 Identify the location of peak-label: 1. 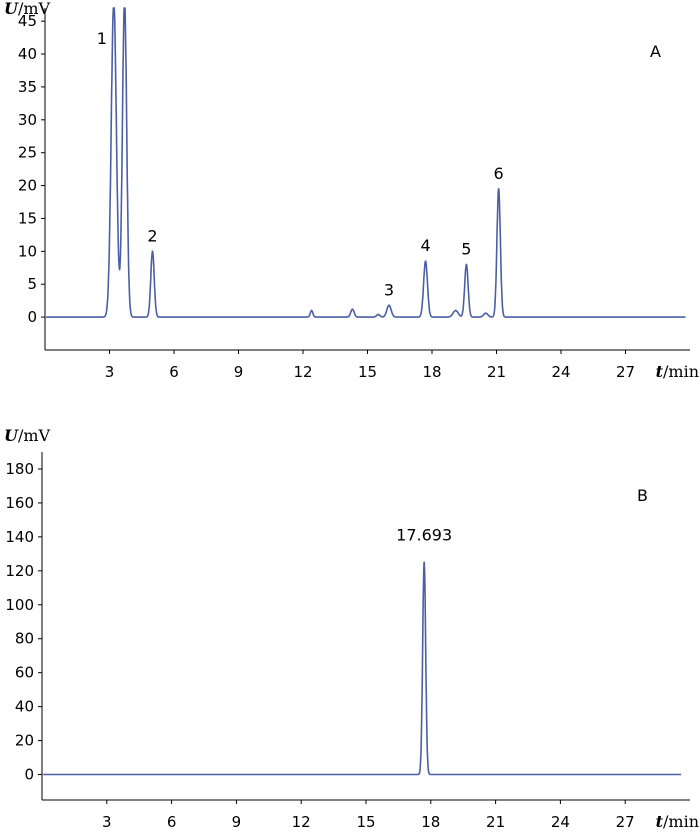
(102, 38).